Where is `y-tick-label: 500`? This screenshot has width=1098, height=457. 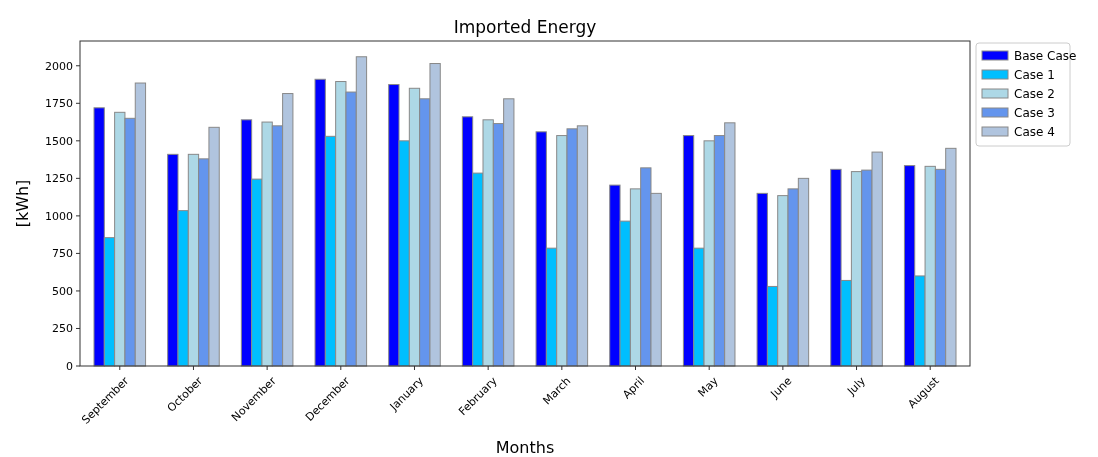
y-tick-label: 500 is located at coordinates (62, 291).